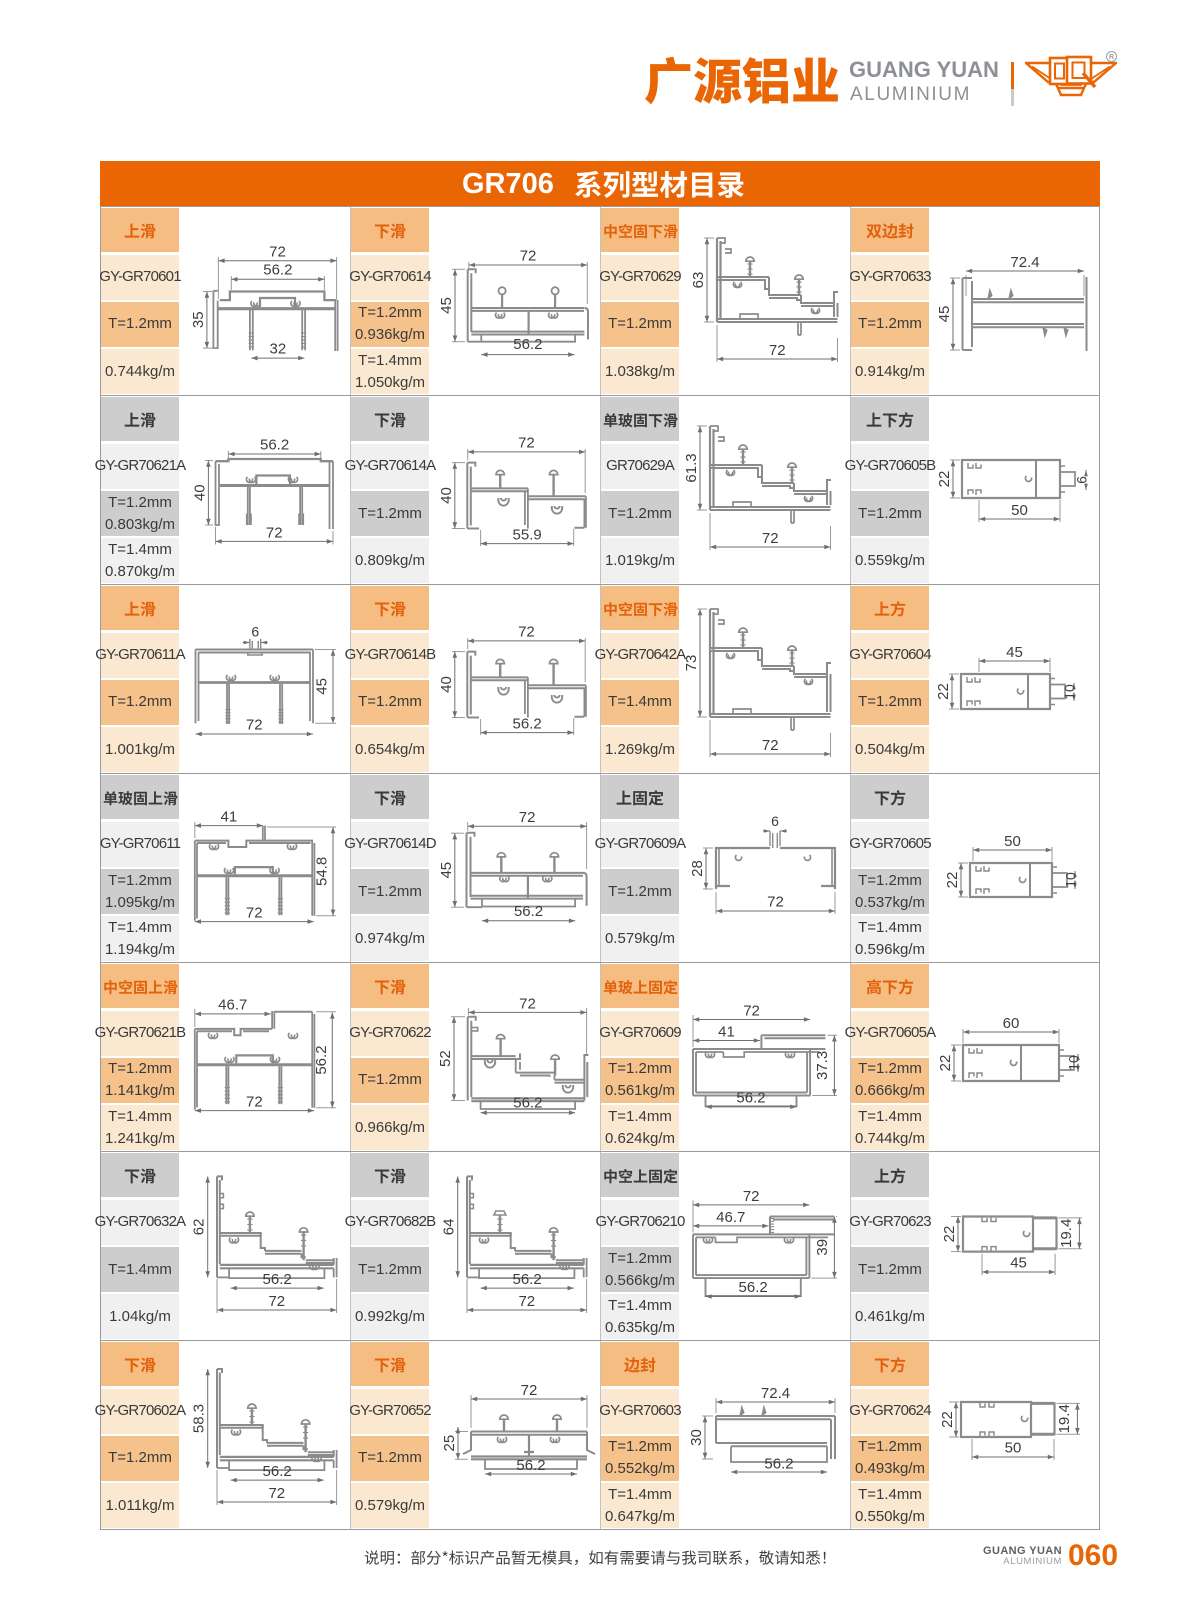 This screenshot has height=1617, width=1200. What do you see at coordinates (691, 467) in the screenshot?
I see `svg-text: 61.3` at bounding box center [691, 467].